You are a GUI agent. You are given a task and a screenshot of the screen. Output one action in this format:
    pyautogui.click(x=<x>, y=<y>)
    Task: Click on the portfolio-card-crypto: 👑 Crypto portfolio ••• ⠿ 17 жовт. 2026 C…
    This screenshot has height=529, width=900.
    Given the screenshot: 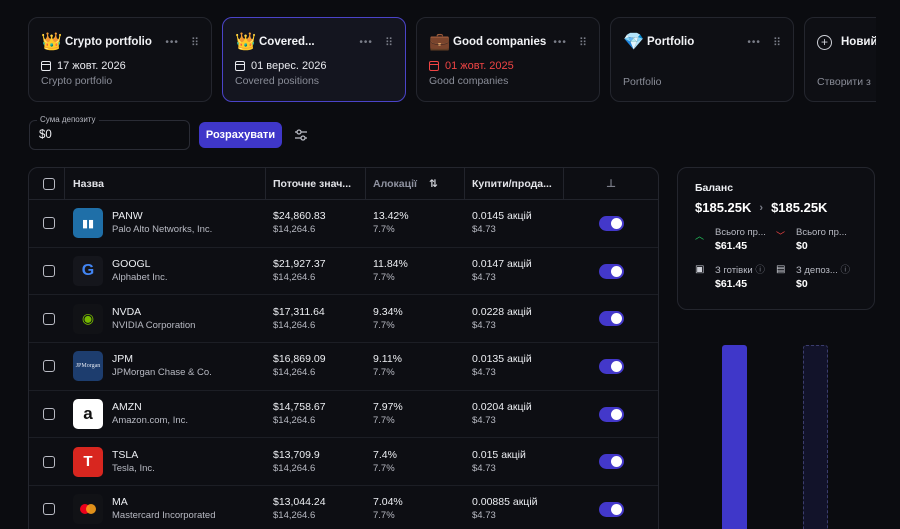 What is the action you would take?
    pyautogui.click(x=120, y=59)
    